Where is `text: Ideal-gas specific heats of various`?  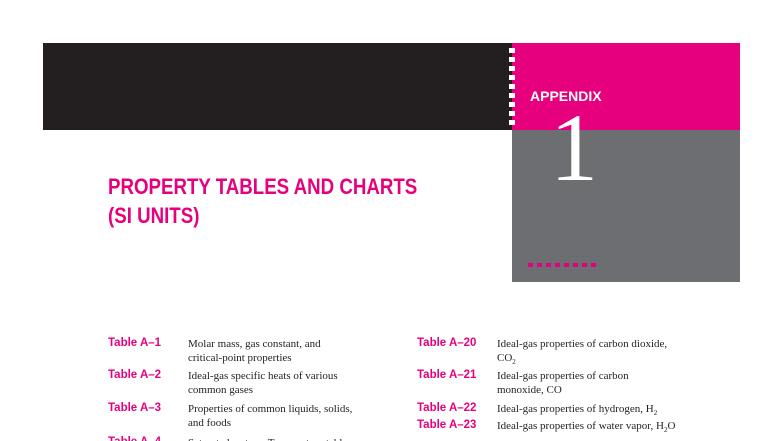 text: Ideal-gas specific heats of various is located at coordinates (263, 376).